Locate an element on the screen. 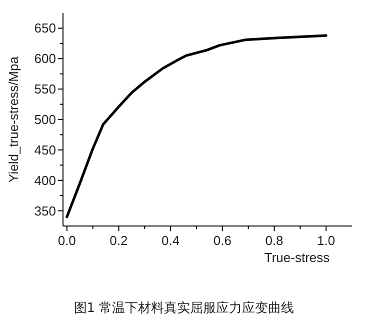 The image size is (368, 324). caption: 图1 常温下材料真实屈服应力应变曲线 is located at coordinates (184, 308).